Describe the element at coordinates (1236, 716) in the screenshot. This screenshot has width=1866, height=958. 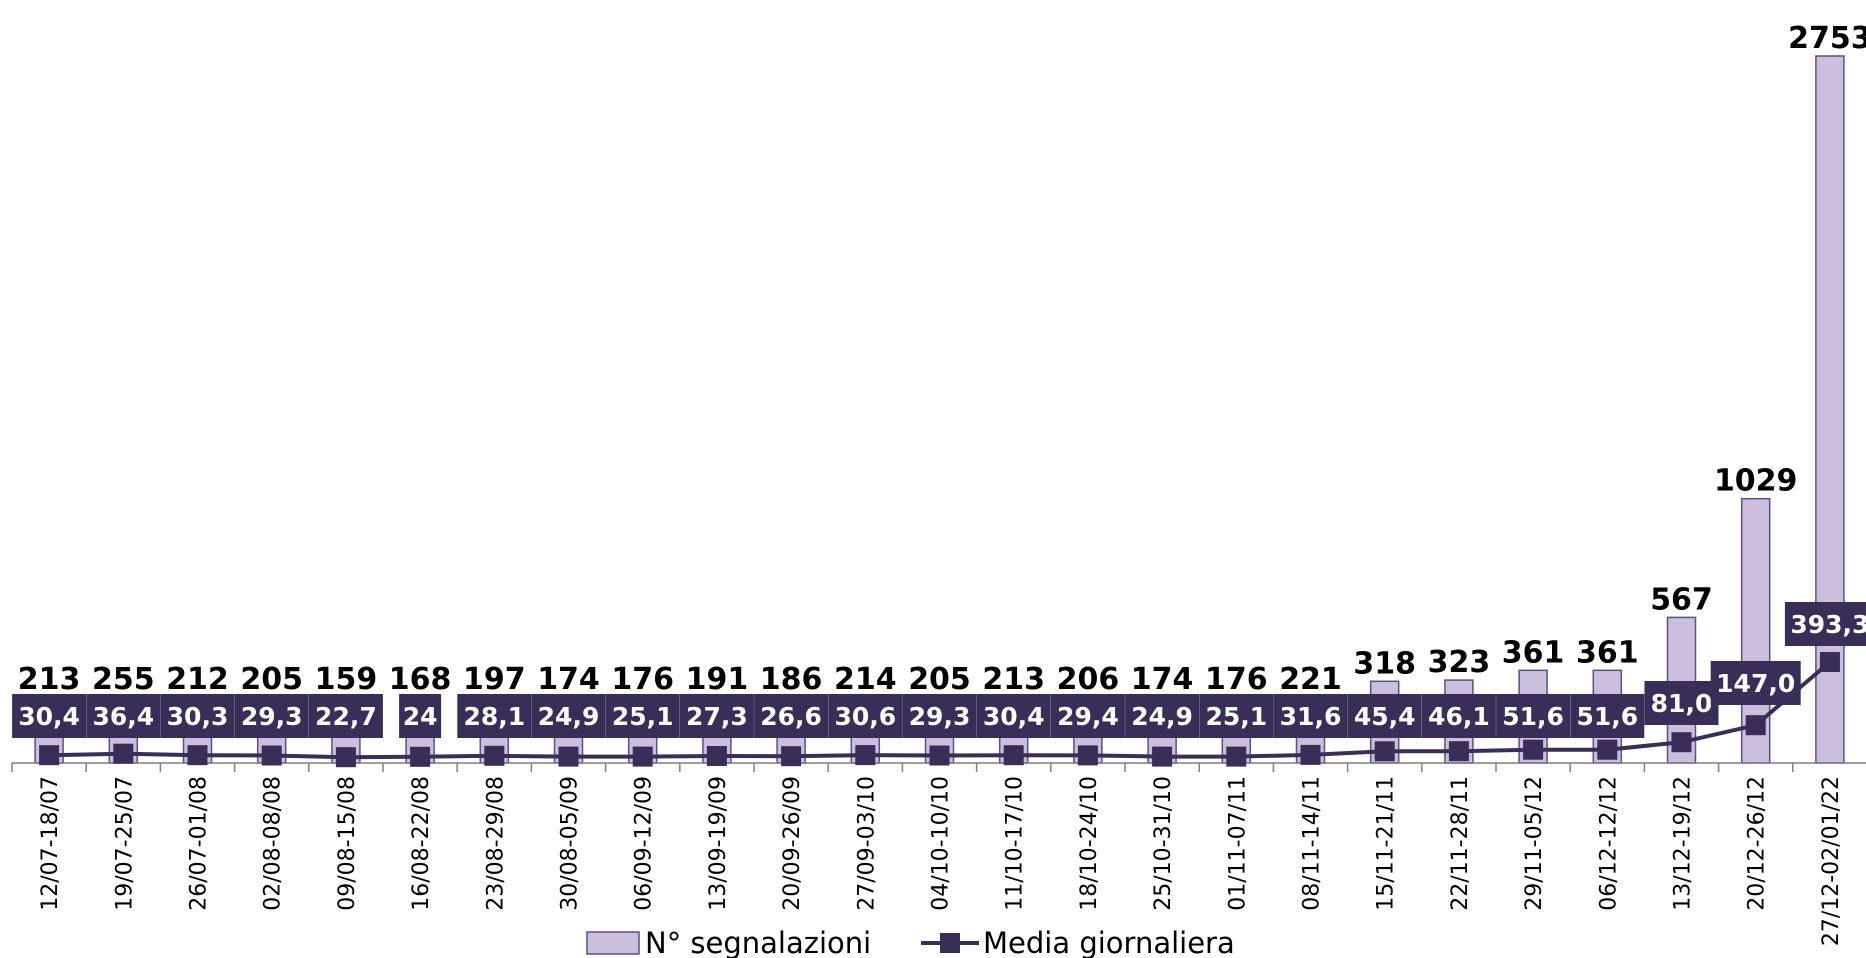
I see `line-value-label-17: 25,1` at that location.